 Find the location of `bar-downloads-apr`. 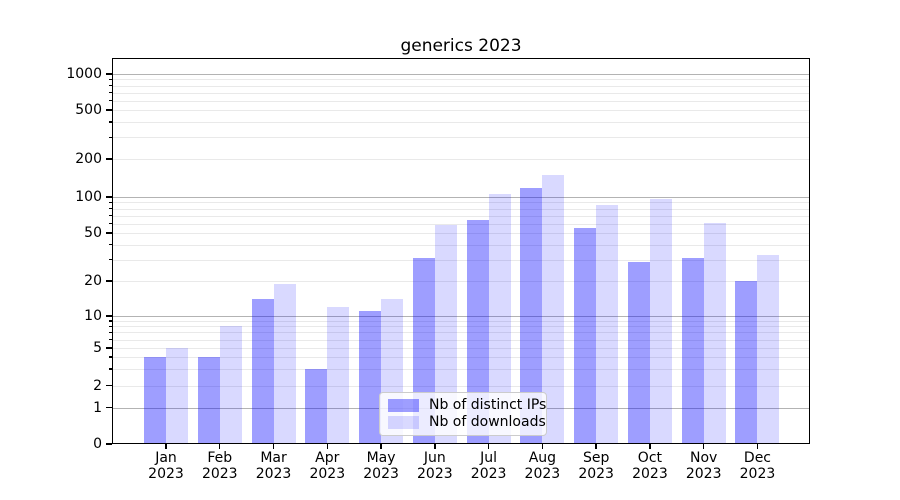

bar-downloads-apr is located at coordinates (338, 375).